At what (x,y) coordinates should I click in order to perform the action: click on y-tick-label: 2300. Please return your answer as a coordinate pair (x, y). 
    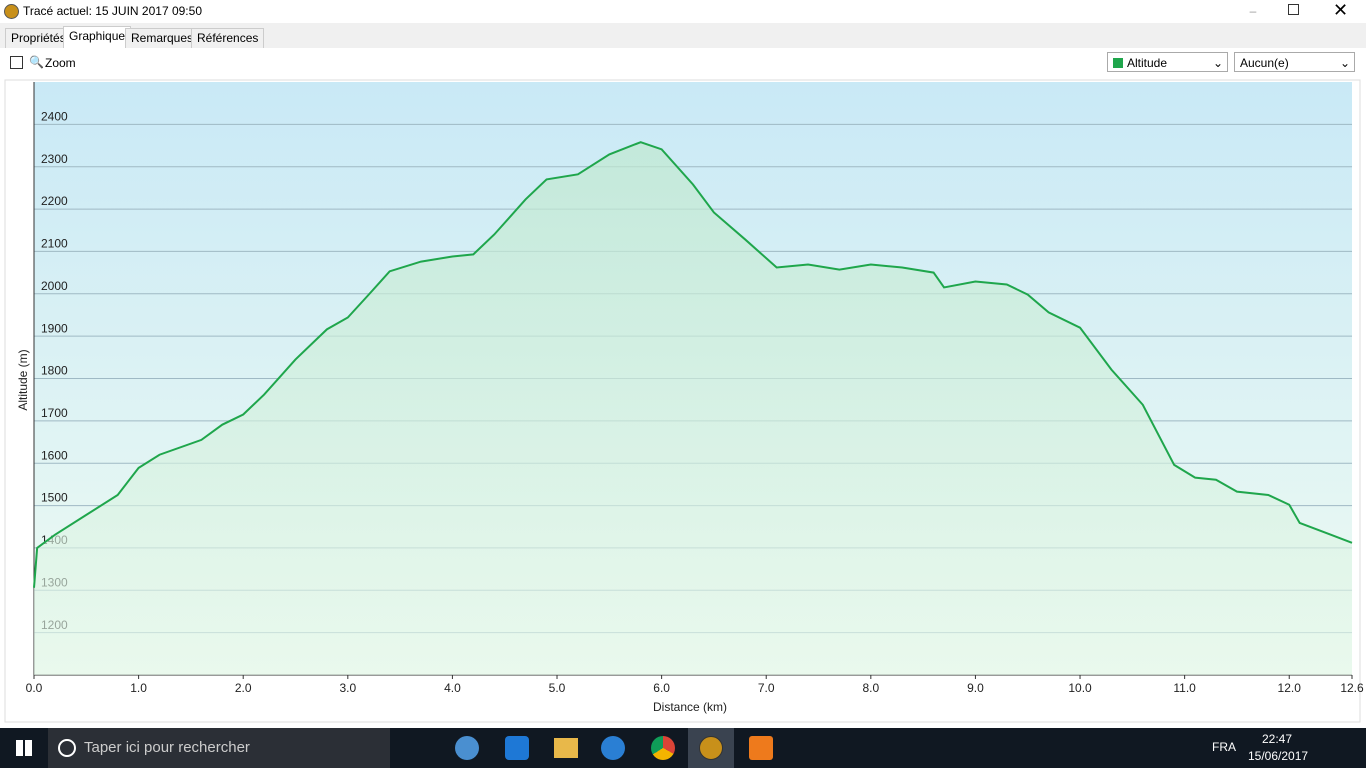
    Looking at the image, I should click on (54, 159).